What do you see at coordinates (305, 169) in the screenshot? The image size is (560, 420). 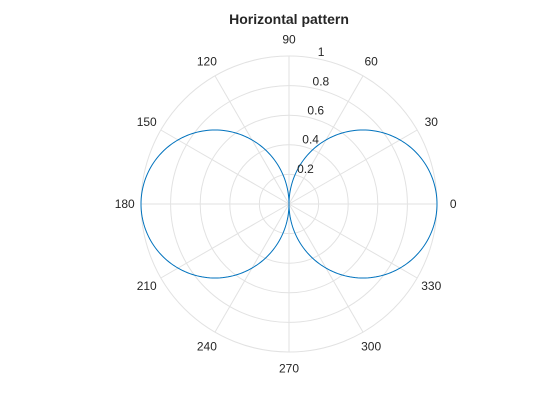 I see `r-tick-label: 0.2` at bounding box center [305, 169].